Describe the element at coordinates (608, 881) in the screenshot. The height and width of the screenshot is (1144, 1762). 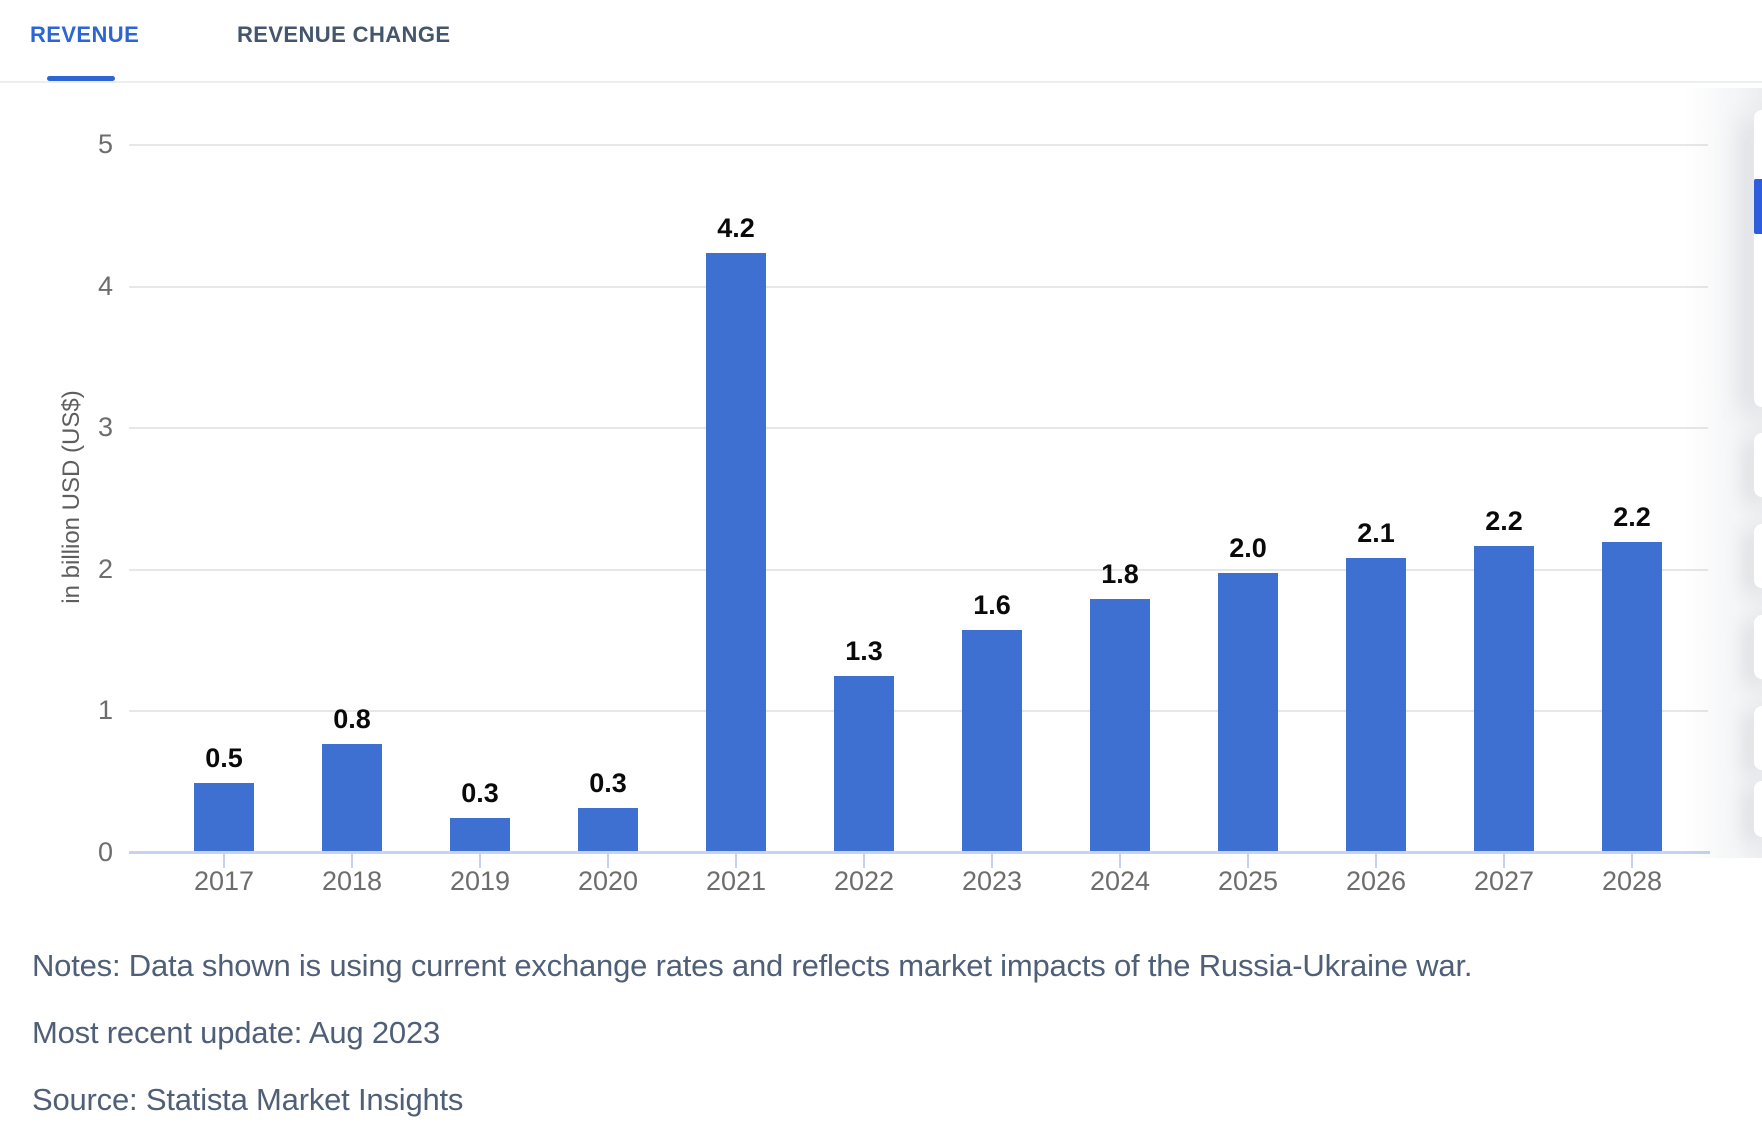
I see `x-tick-label-2020: 2020` at that location.